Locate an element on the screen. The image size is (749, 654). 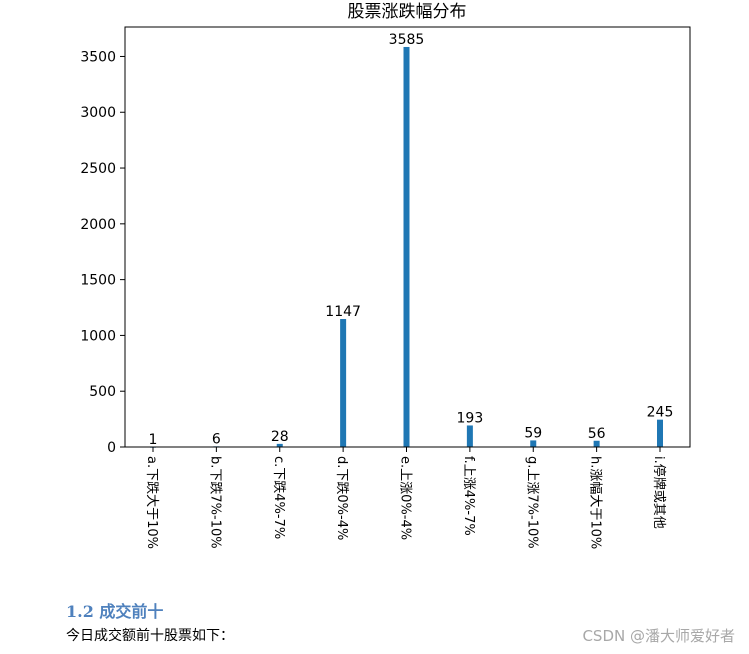
y-tick-label: 1000 is located at coordinates (98, 336).